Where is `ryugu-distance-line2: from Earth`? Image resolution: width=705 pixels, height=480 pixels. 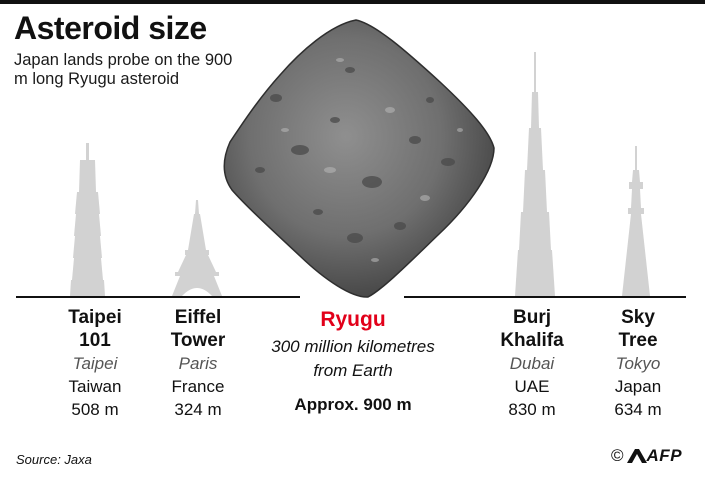
ryugu-distance-line2: from Earth is located at coordinates (353, 370).